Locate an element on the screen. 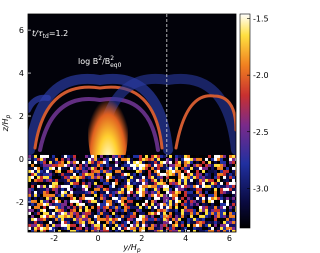 The width and height of the screenshot is (320, 253). time-b: =1.2 is located at coordinates (58, 33).